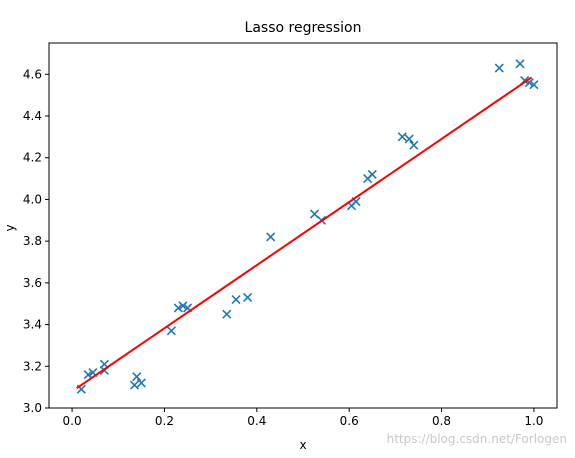  I want to click on y-tick-label: 3.2, so click(32, 366).